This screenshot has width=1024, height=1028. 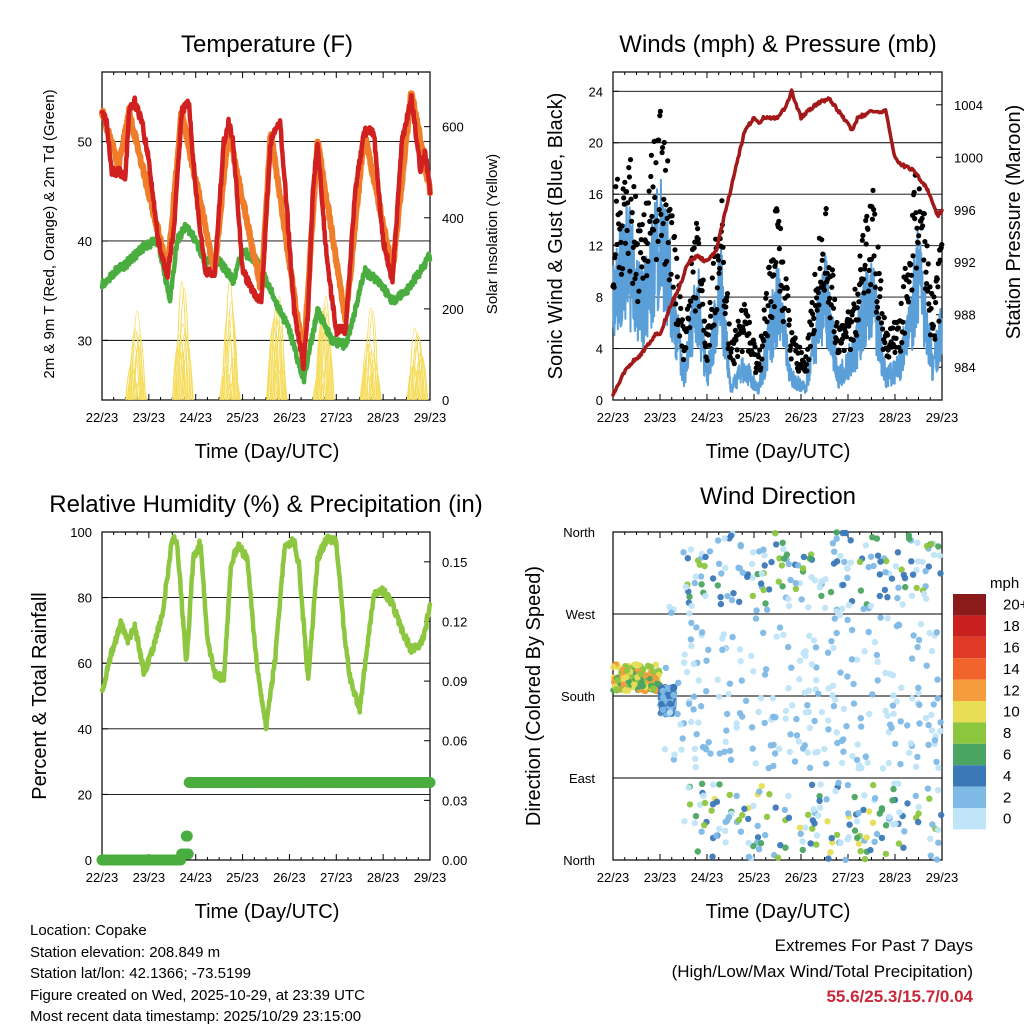 I want to click on dir-ytick-label: West, so click(x=581, y=614).